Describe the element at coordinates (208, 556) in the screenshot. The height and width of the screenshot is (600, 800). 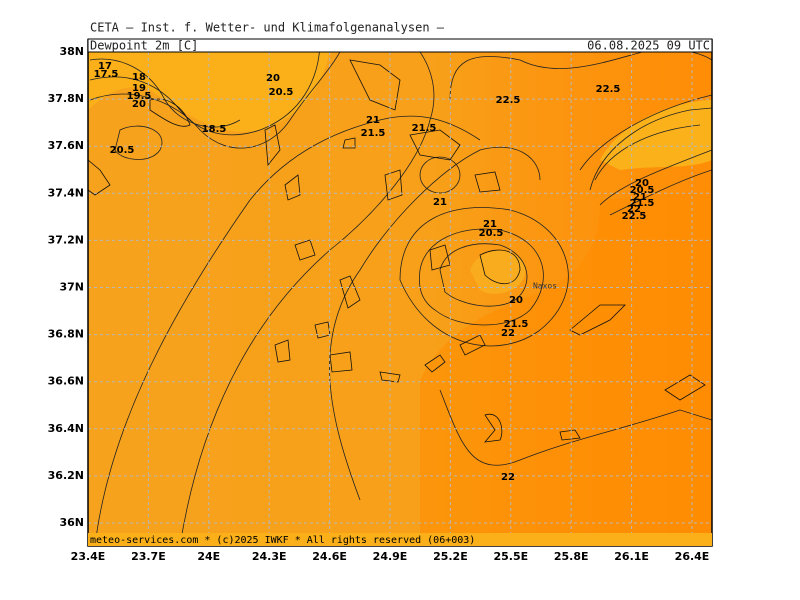
I see `lon-label: 24E` at that location.